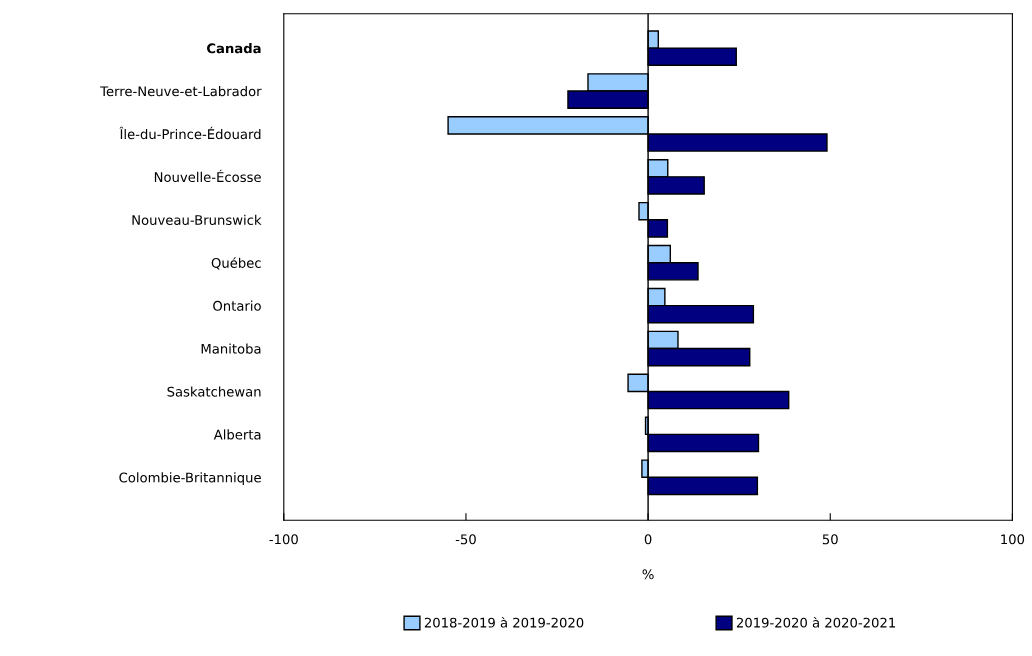 This screenshot has height=656, width=1032. Describe the element at coordinates (816, 622) in the screenshot. I see `legend-label: 2019-2020 à 2020-2021` at that location.